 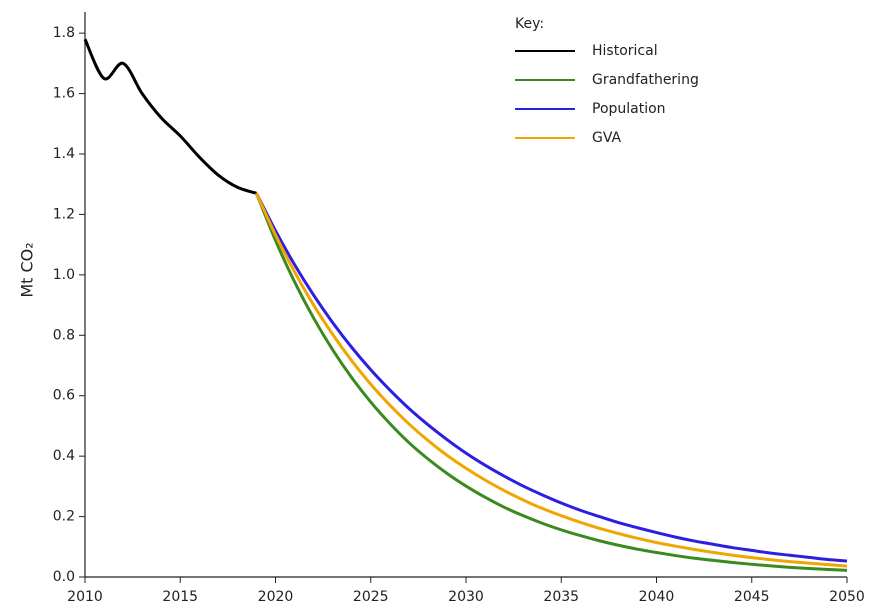 I want to click on x-tick-label: 2045, so click(x=752, y=597).